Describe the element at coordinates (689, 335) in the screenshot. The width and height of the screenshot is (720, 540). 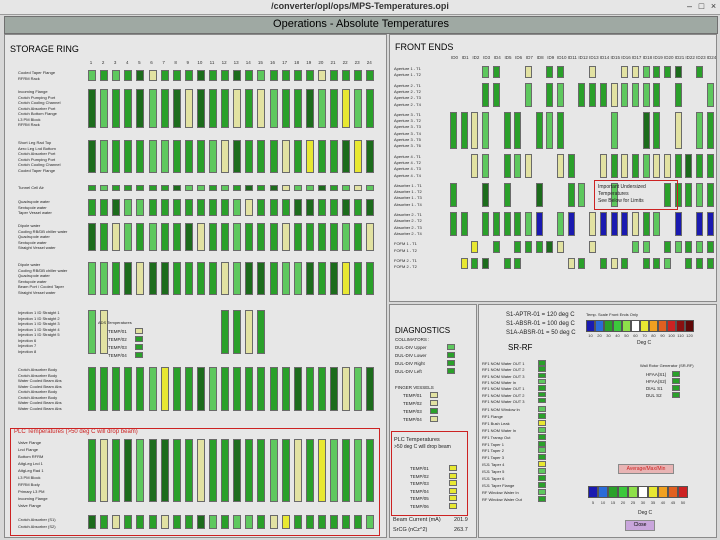
I see `fe-scale-tick: 120` at that location.